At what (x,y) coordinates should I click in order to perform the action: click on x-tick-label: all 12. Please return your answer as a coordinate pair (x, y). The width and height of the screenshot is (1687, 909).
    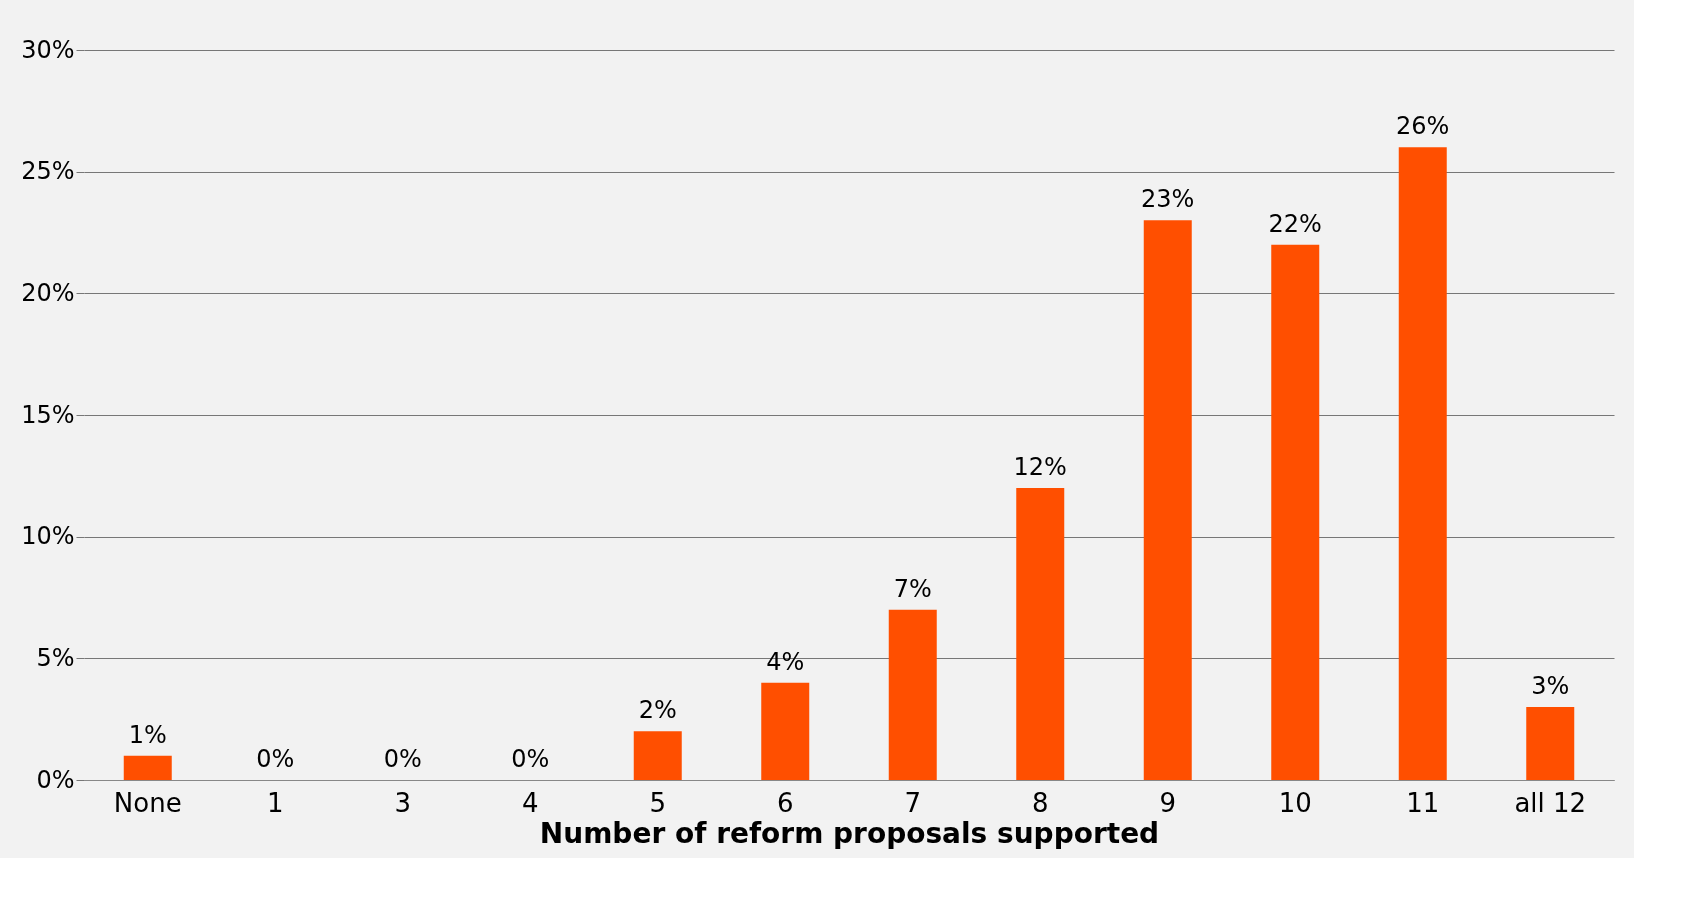
    Looking at the image, I should click on (1550, 802).